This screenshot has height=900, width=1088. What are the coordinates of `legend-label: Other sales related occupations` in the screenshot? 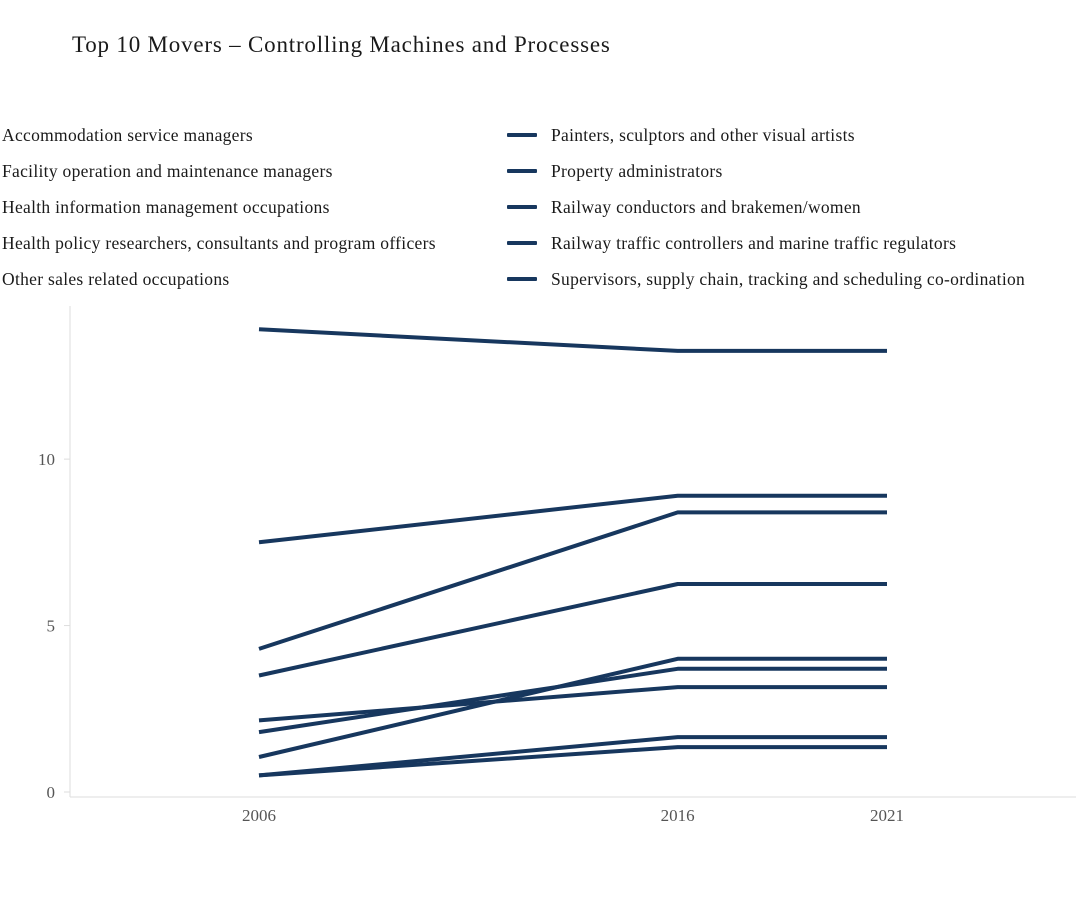 It's located at (116, 278).